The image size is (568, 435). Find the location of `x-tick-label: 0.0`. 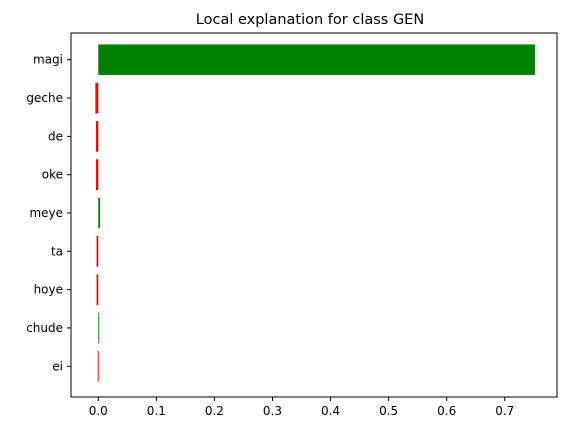

x-tick-label: 0.0 is located at coordinates (98, 411).